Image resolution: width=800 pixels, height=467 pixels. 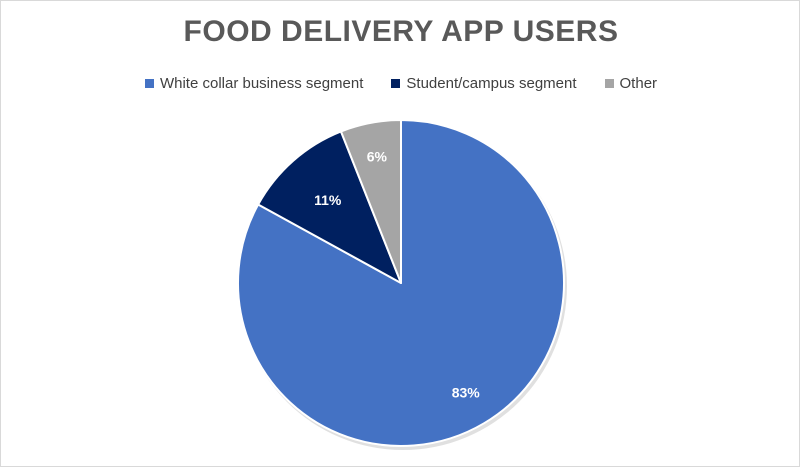 I want to click on legend-label-white-collar: White collar business segment, so click(x=261, y=83).